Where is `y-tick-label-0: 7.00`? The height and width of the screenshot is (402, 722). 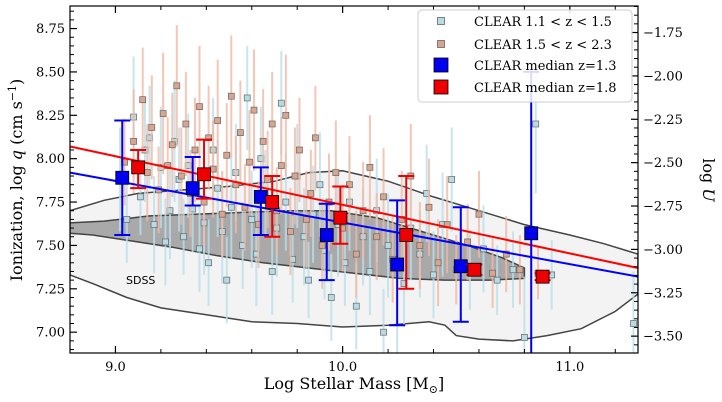 y-tick-label-0: 7.00 is located at coordinates (50, 333).